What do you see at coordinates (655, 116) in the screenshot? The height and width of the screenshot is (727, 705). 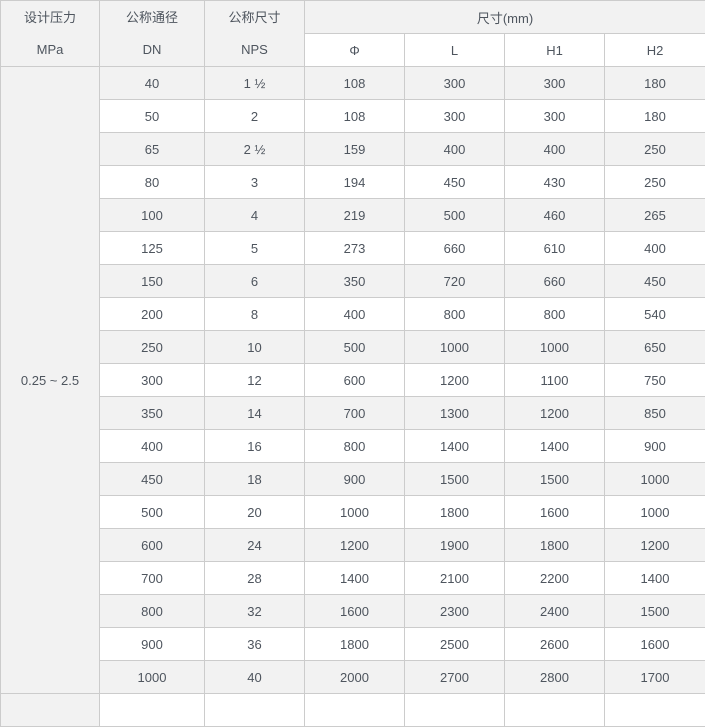 I see `table-cell: 180` at bounding box center [655, 116].